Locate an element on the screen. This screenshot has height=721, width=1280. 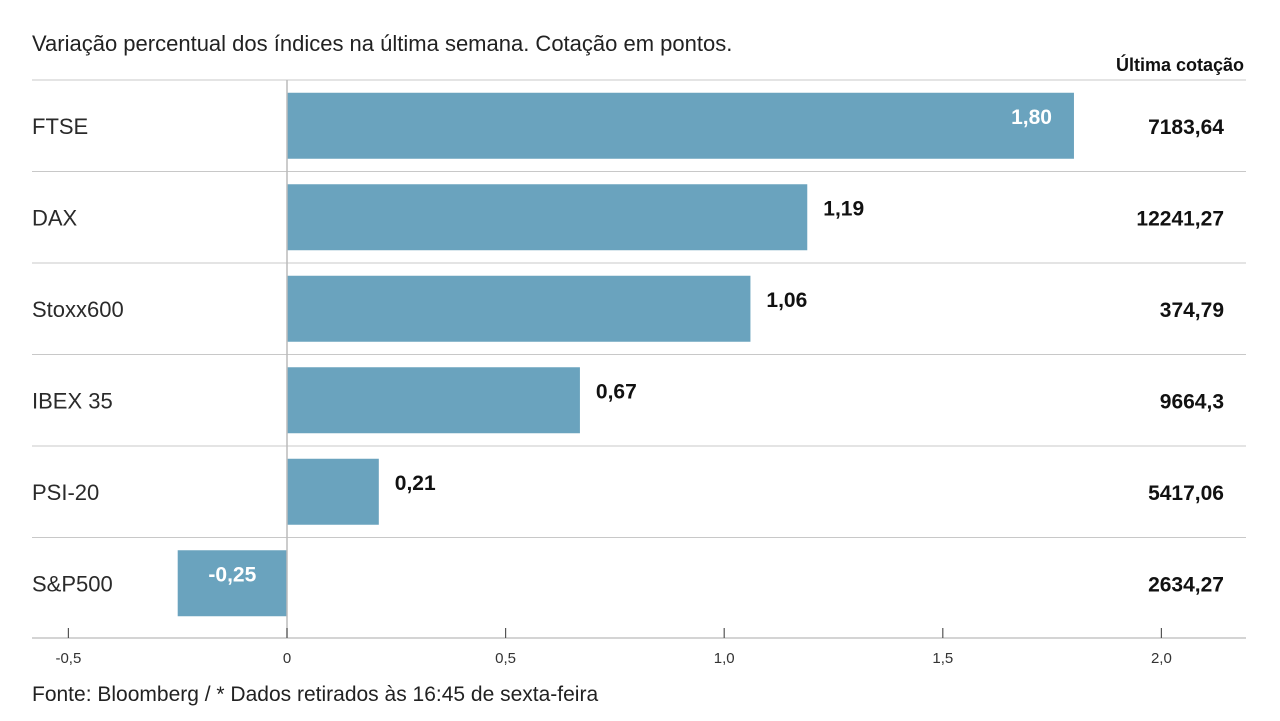
last-quote-value: 12241,27 is located at coordinates (1180, 218).